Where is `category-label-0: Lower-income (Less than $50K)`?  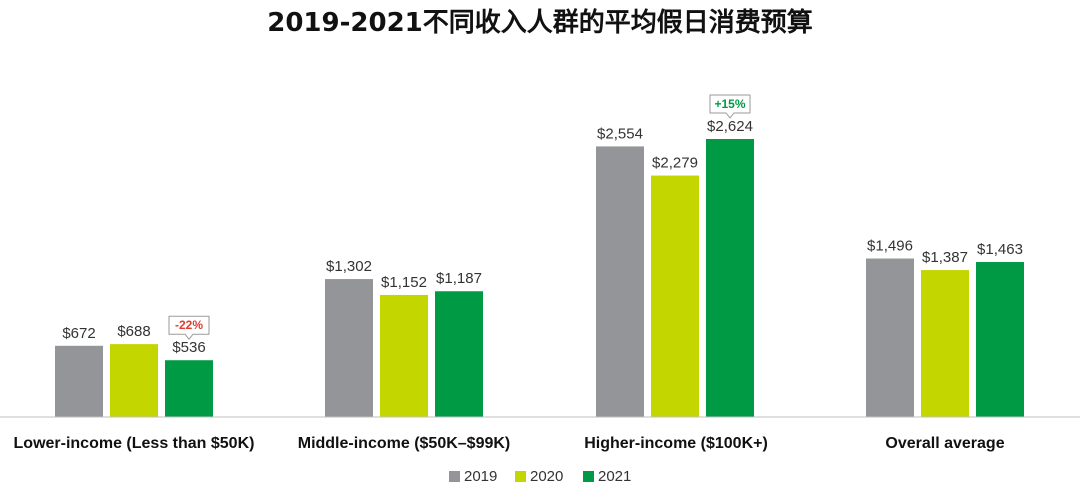
category-label-0: Lower-income (Less than $50K) is located at coordinates (134, 443).